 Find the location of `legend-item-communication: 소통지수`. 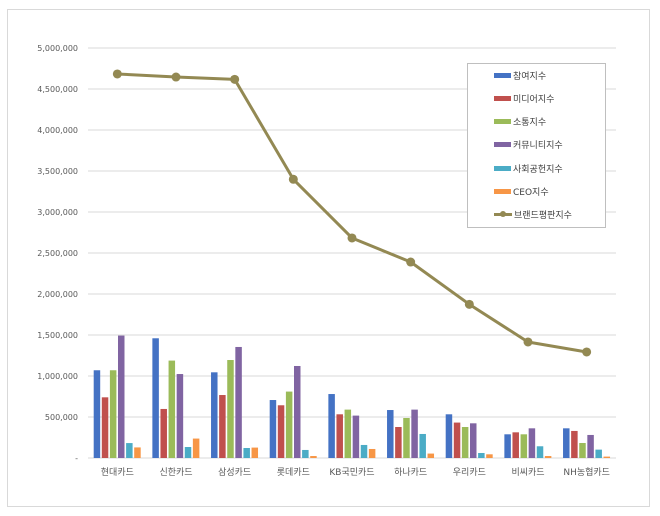

legend-item-communication: 소통지수 is located at coordinates (520, 121).